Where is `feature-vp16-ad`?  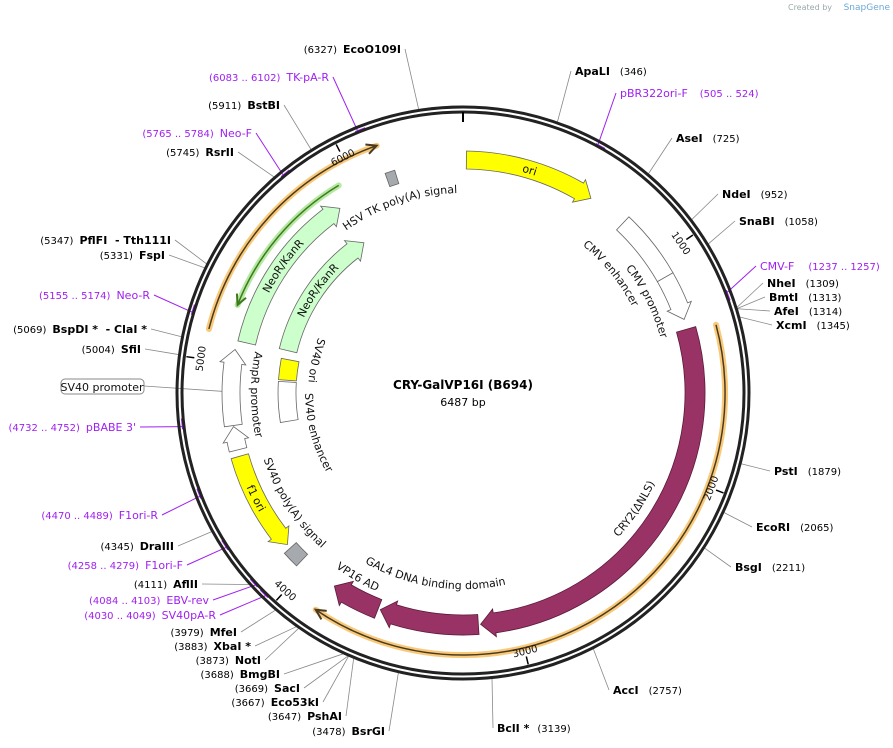
feature-vp16-ad is located at coordinates (358, 599).